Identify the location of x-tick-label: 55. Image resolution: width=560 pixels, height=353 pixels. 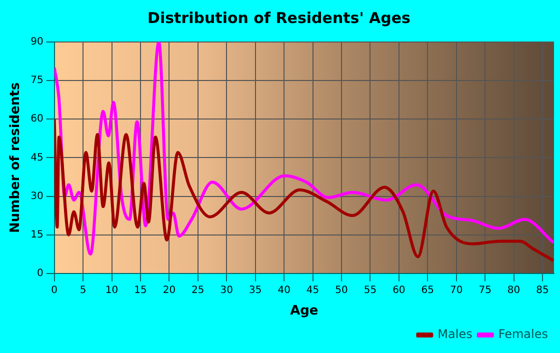
(370, 290).